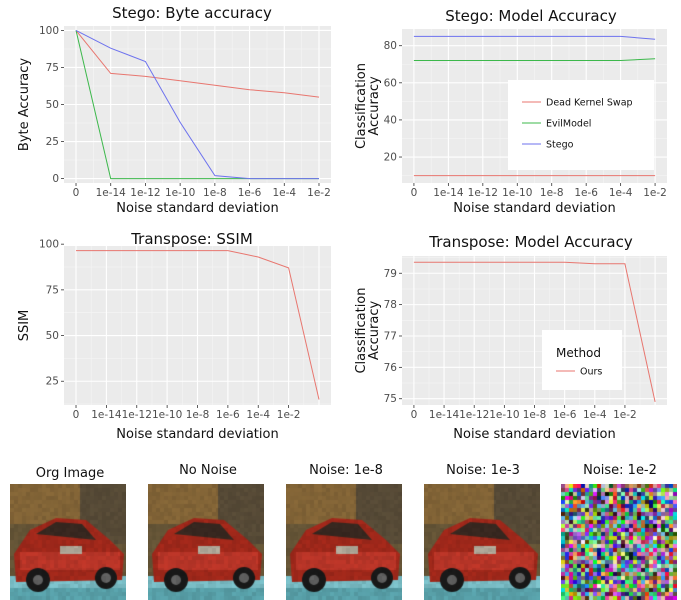 The height and width of the screenshot is (600, 681). What do you see at coordinates (390, 305) in the screenshot?
I see `y-tick-label: 78` at bounding box center [390, 305].